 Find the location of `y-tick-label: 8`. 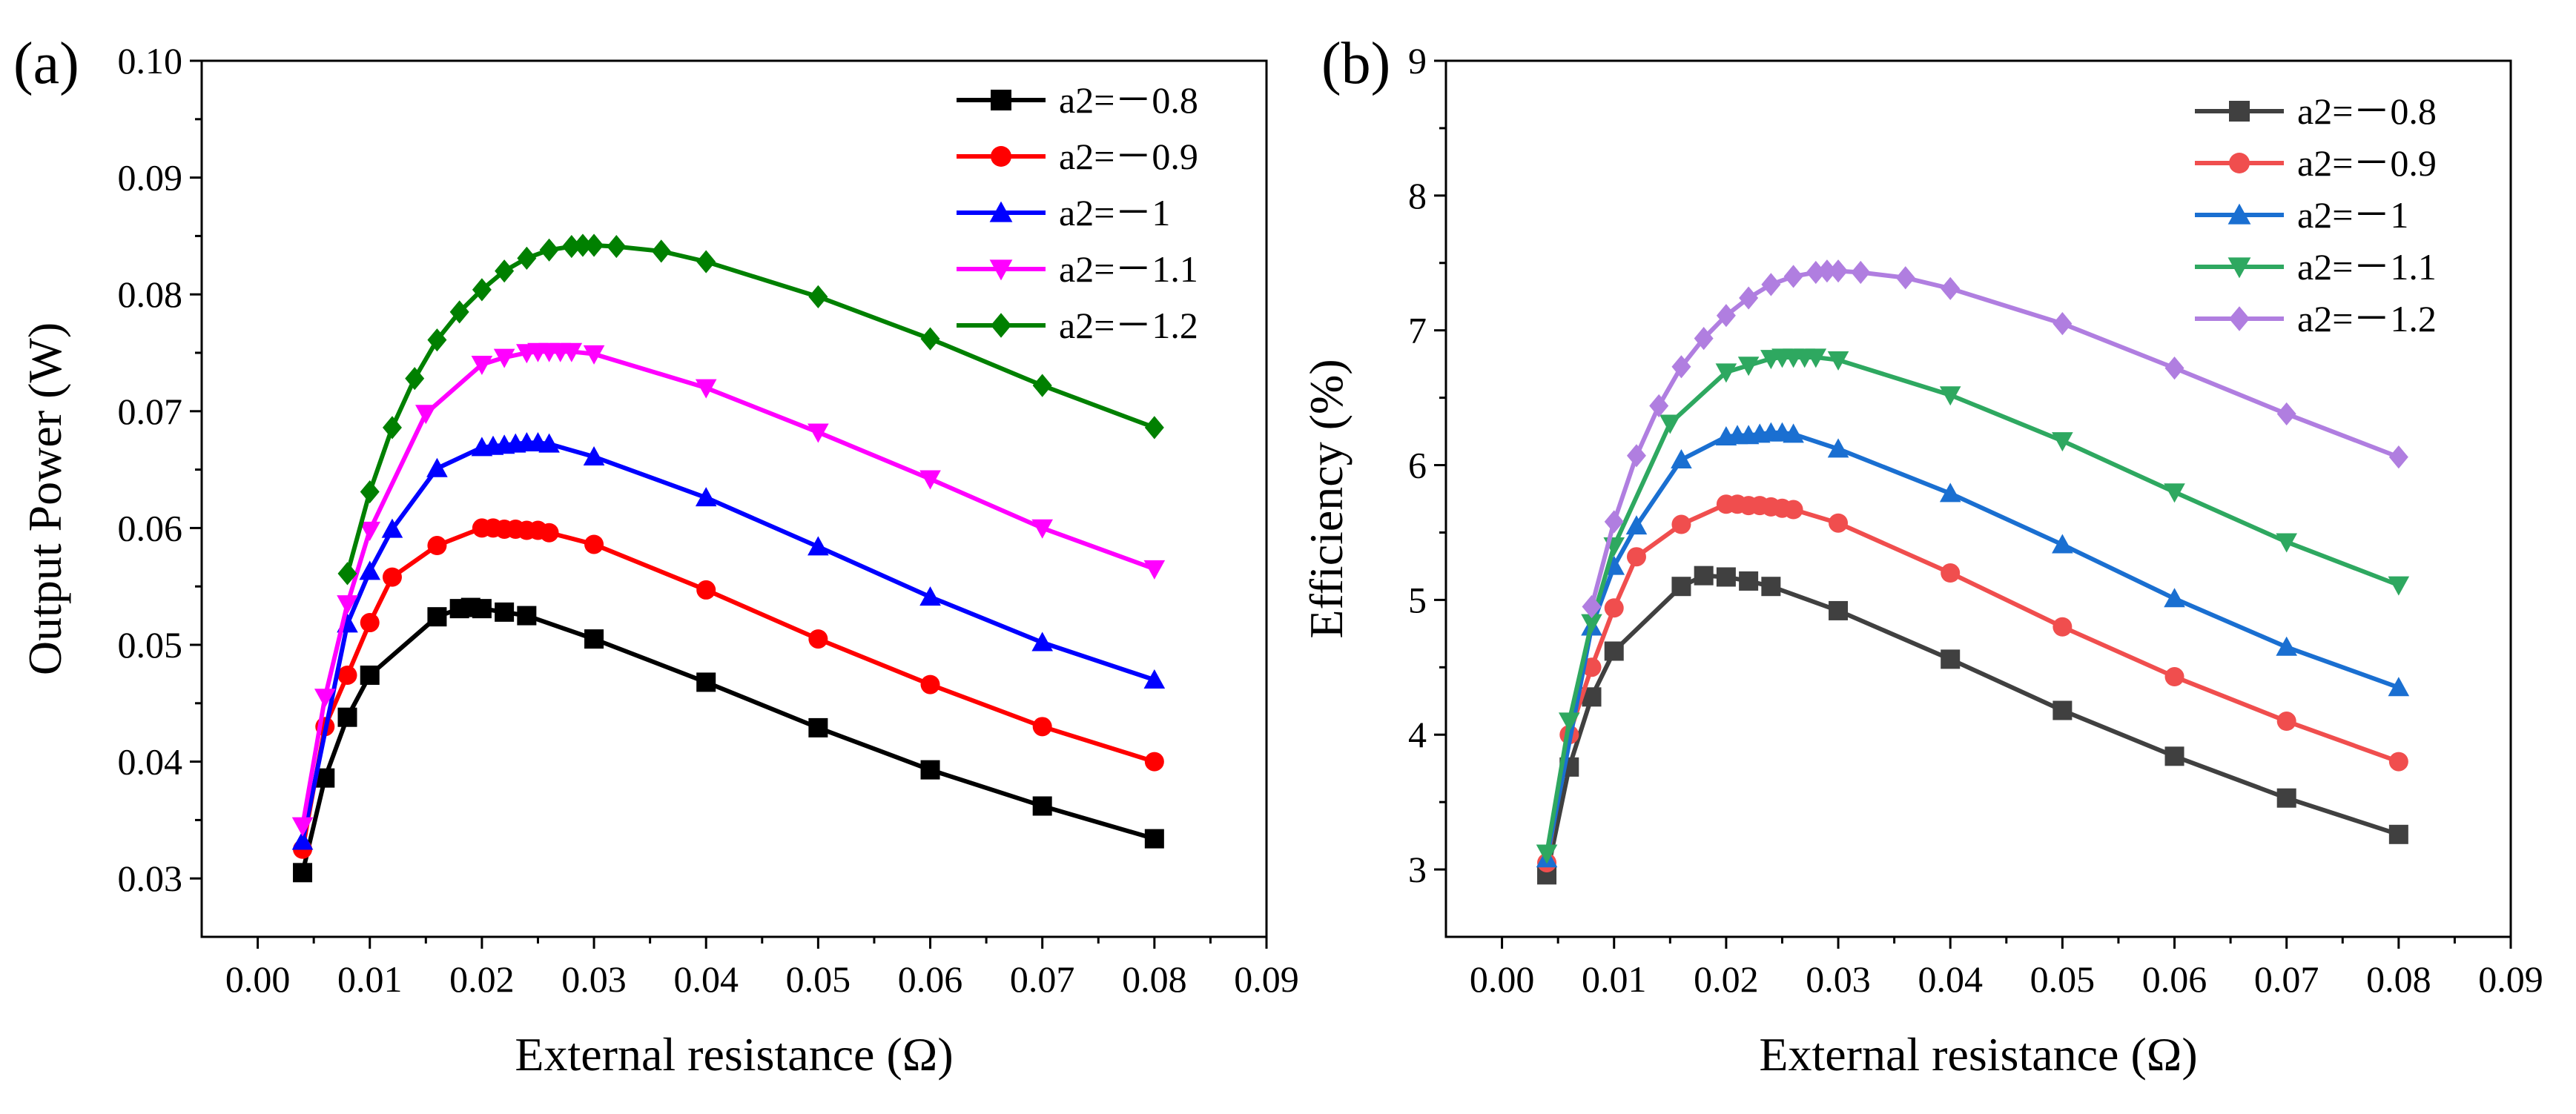

y-tick-label: 8 is located at coordinates (1417, 196).